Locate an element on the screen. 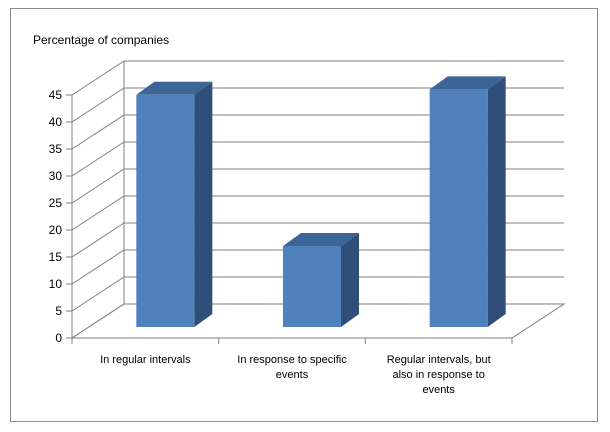  x-category-label: Regular intervals, but is located at coordinates (439, 360).